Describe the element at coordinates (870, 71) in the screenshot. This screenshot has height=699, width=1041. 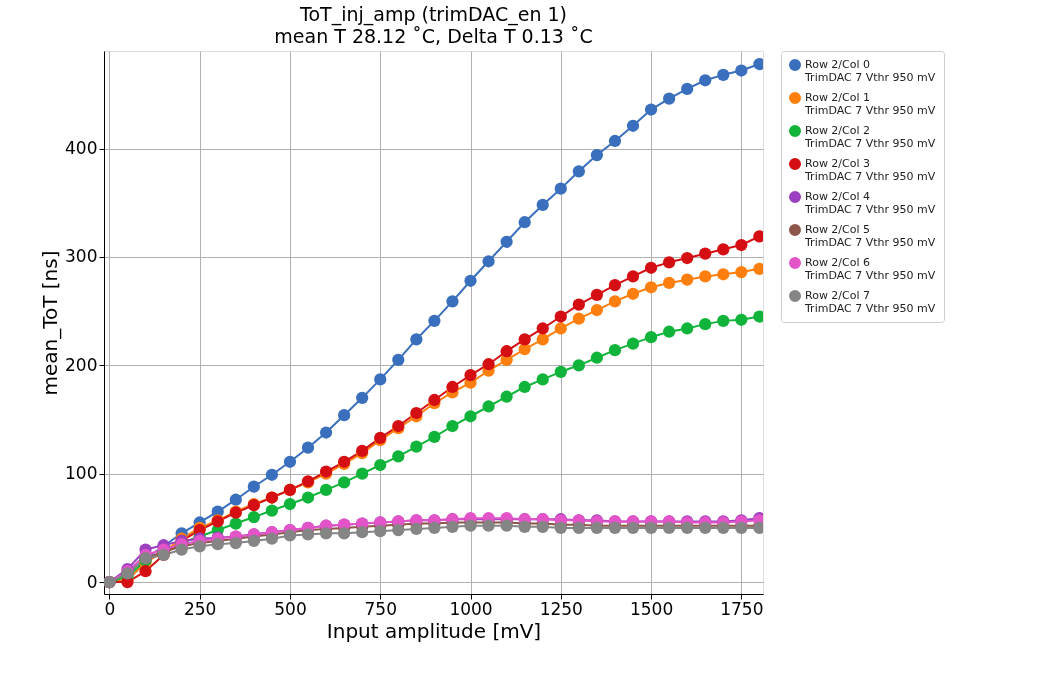
I see `legend-label: Row 2/Col 0 TrimDAC 7 Vthr 950 mV` at that location.